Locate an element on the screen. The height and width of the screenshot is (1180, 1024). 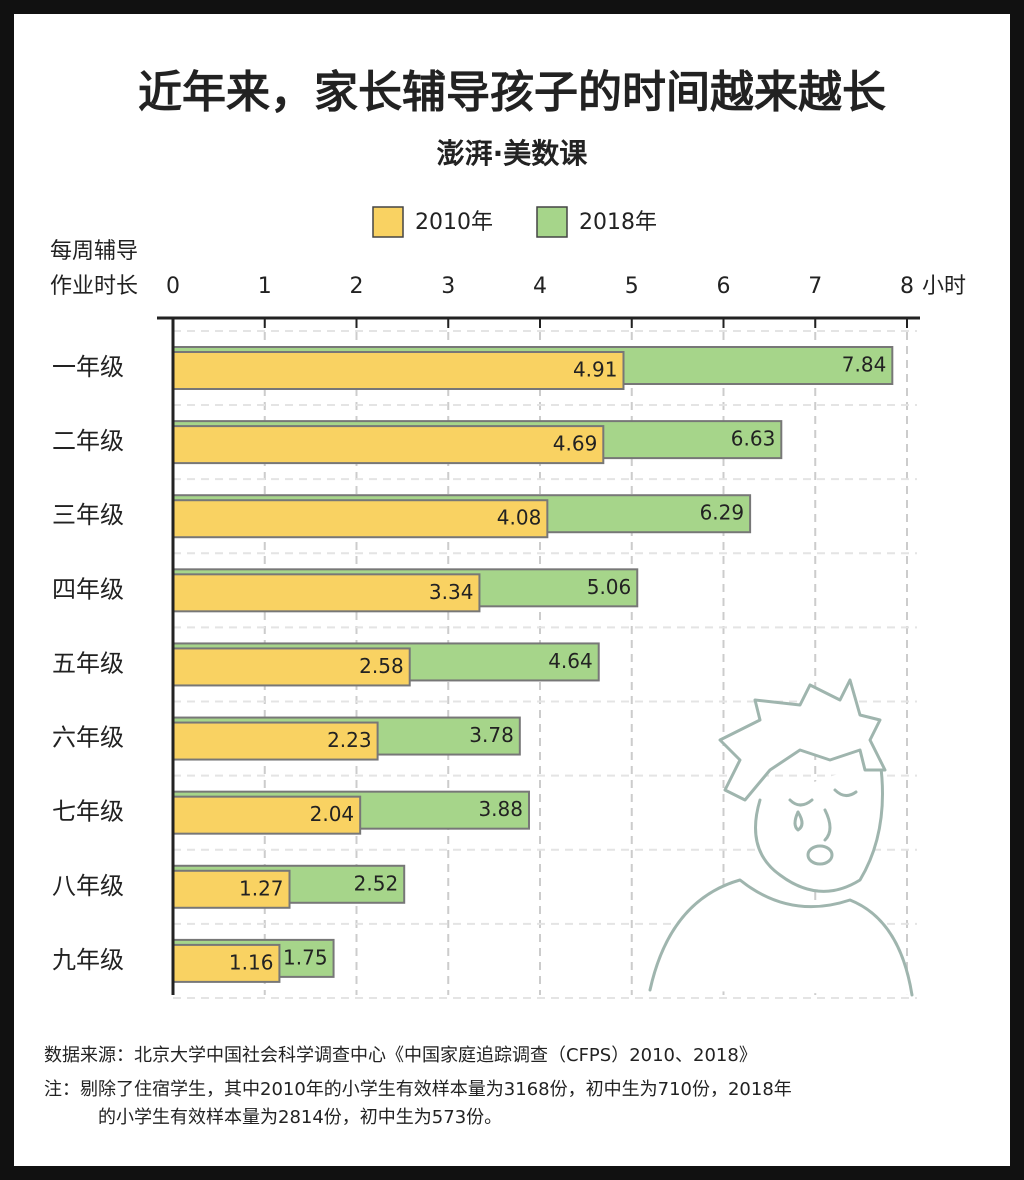
x-unit: 小时 is located at coordinates (944, 286).